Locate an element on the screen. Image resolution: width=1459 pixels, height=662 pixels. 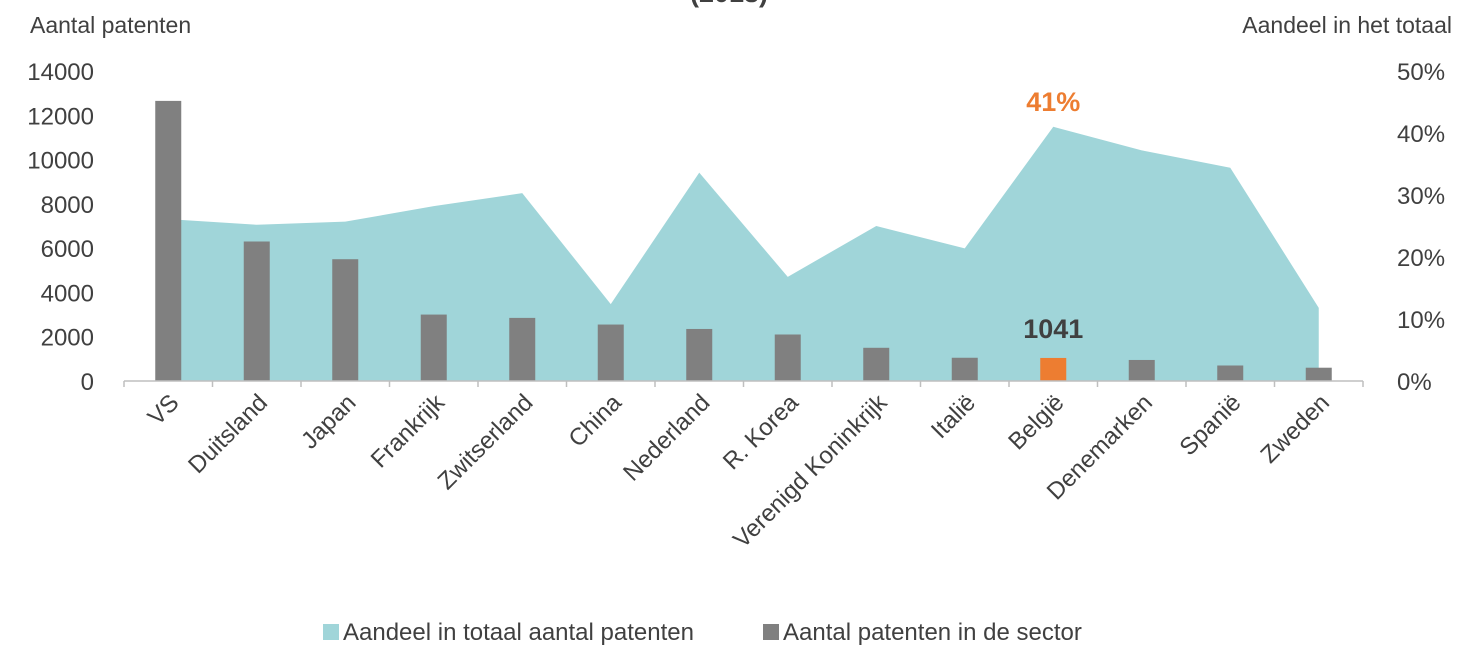
y-right-tick-label: 20% is located at coordinates (1421, 258).